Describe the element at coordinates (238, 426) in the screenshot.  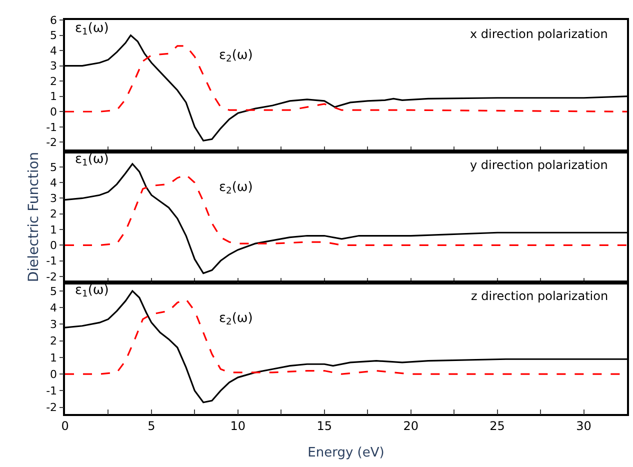
I see `x-tick-label: 10` at that location.